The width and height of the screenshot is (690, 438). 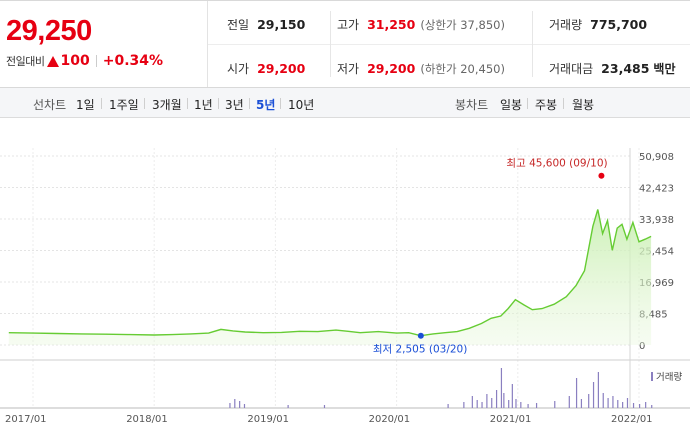 What do you see at coordinates (133, 61) in the screenshot?
I see `change-percent: +0.34%` at bounding box center [133, 61].